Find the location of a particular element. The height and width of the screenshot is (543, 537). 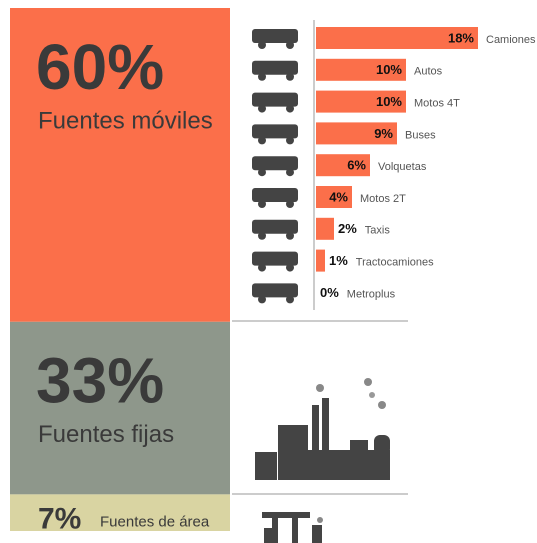

bar-category-label: Volquetas is located at coordinates (402, 167).